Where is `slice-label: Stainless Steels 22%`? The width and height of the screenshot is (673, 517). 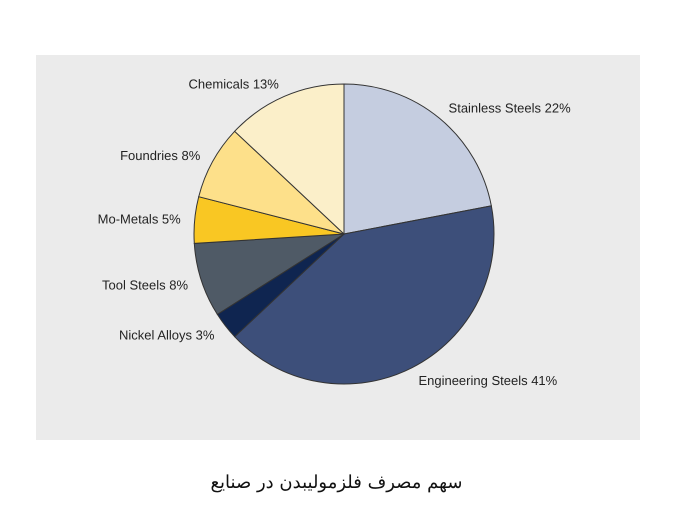 slice-label: Stainless Steels 22% is located at coordinates (510, 108).